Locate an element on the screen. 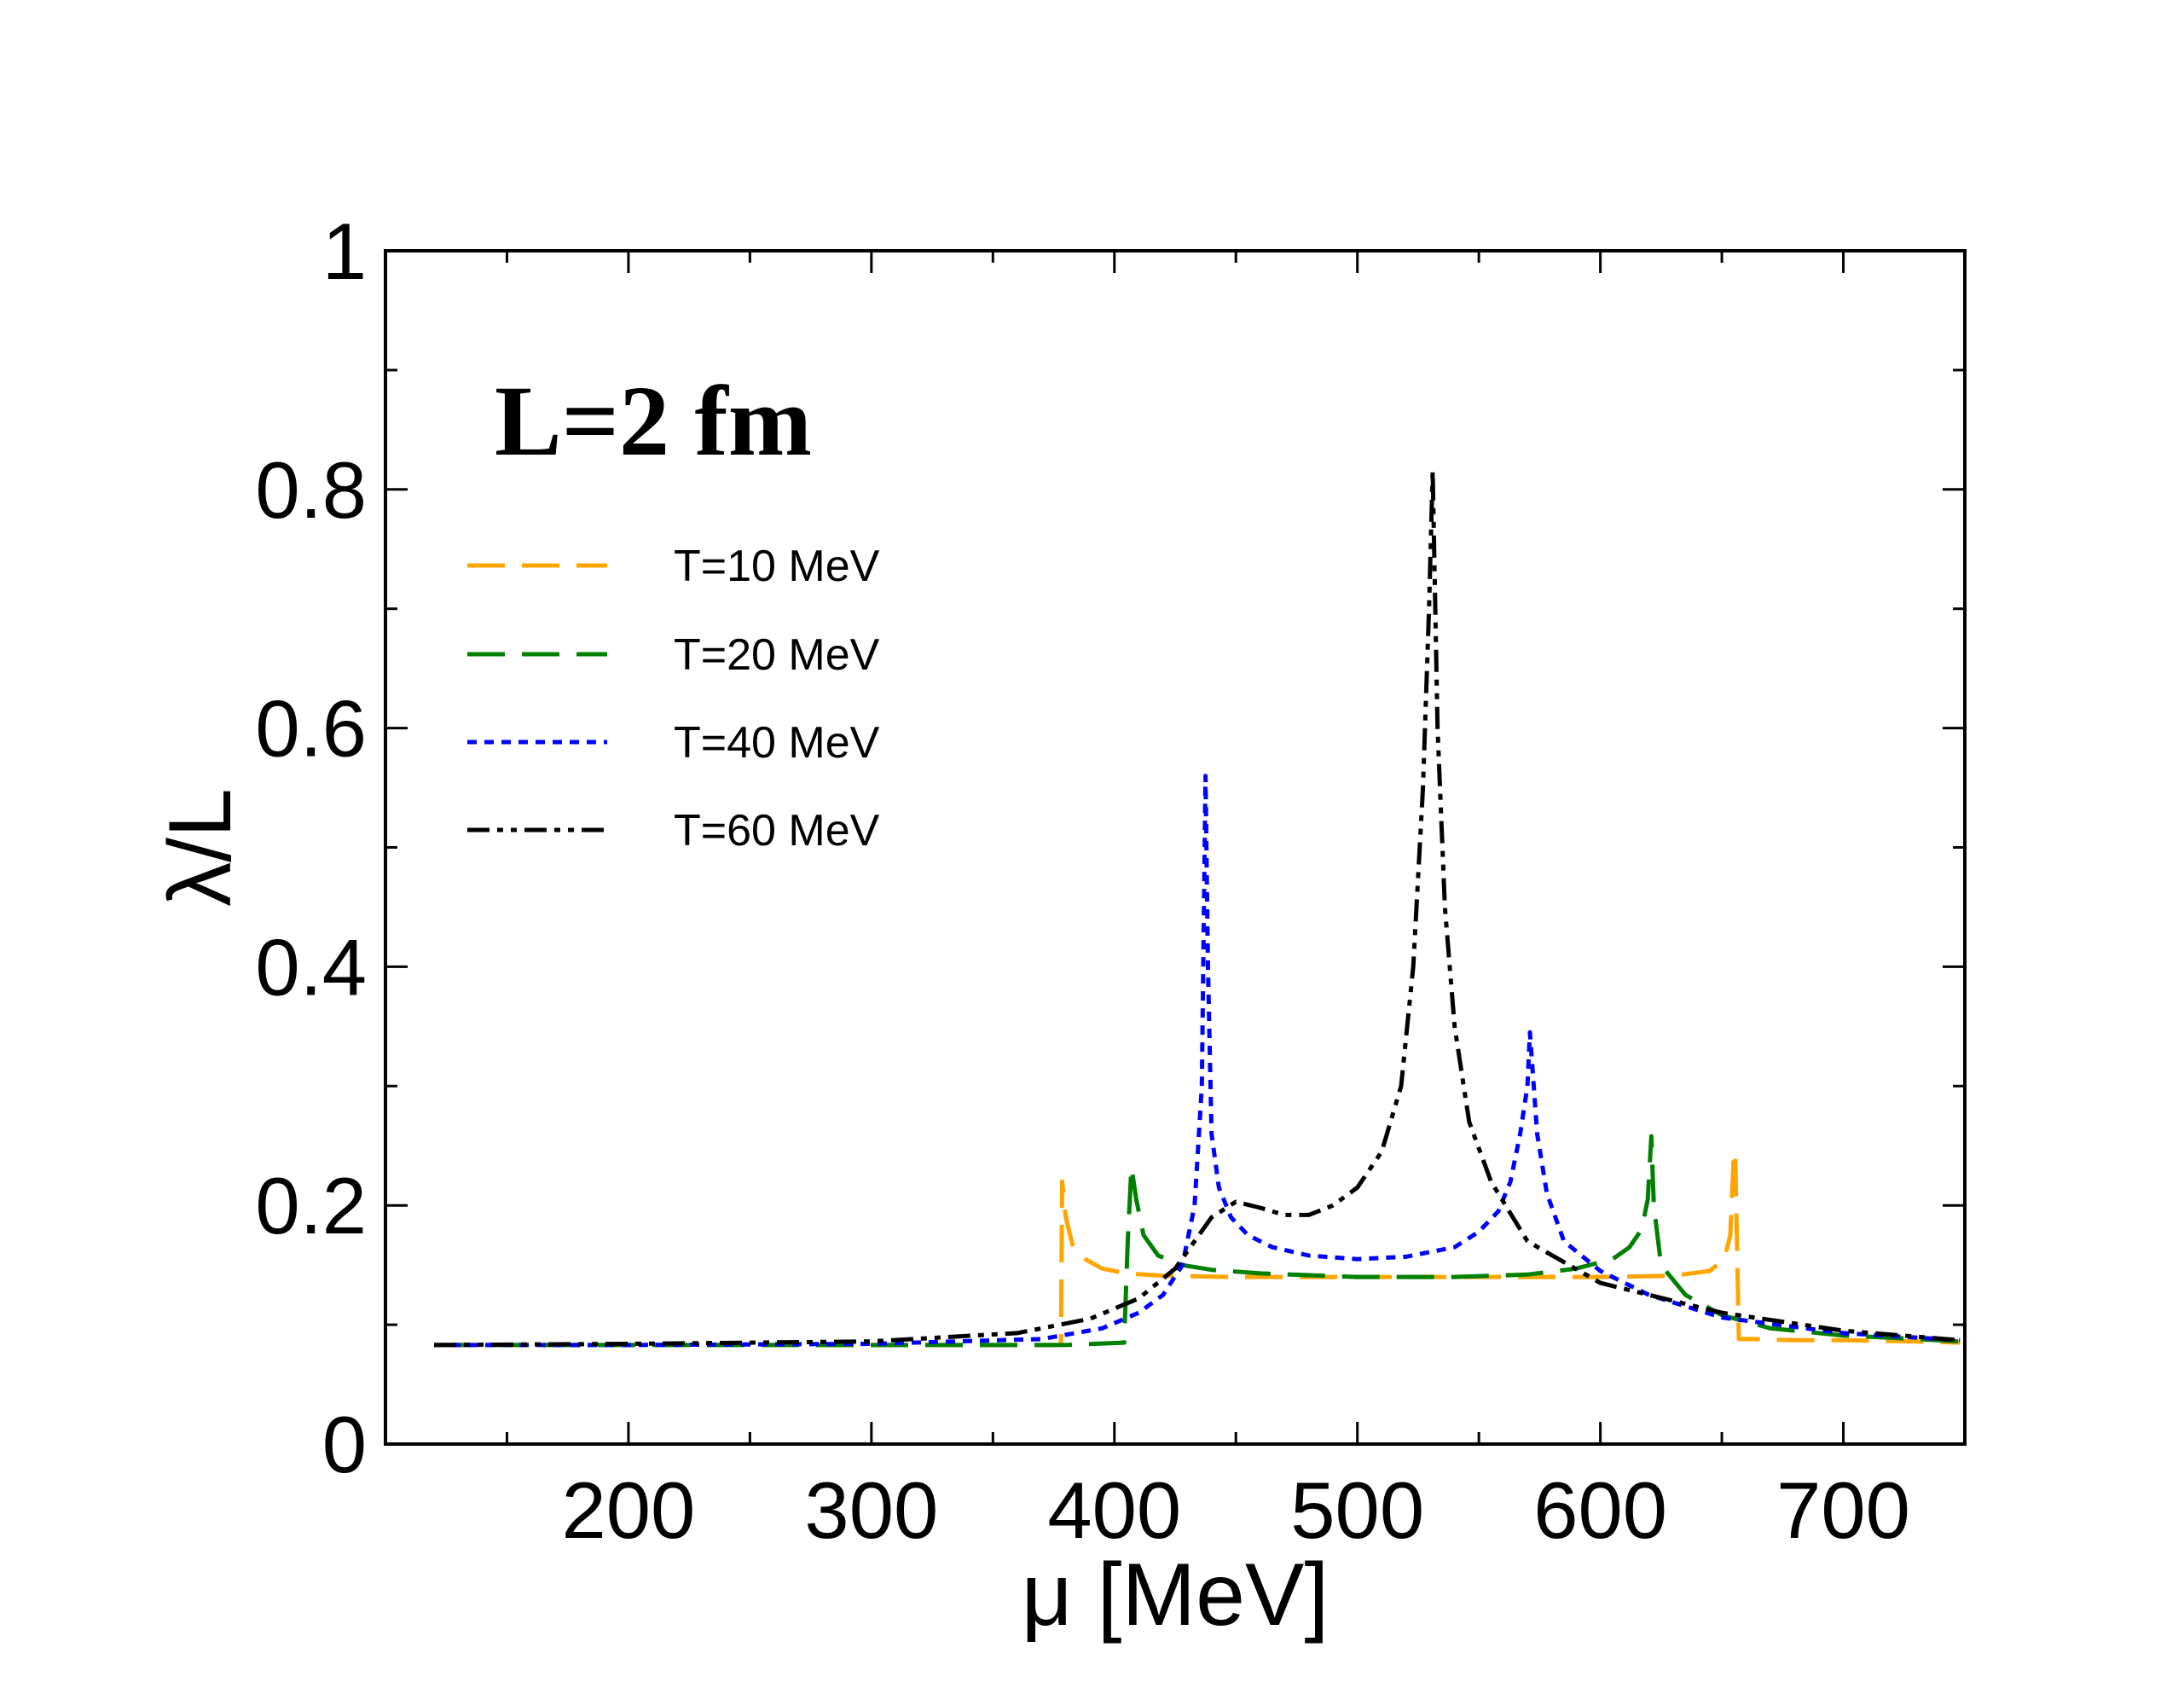 Image resolution: width=2184 pixels, height=1688 pixels. y-axis-title: λ/L is located at coordinates (201, 848).